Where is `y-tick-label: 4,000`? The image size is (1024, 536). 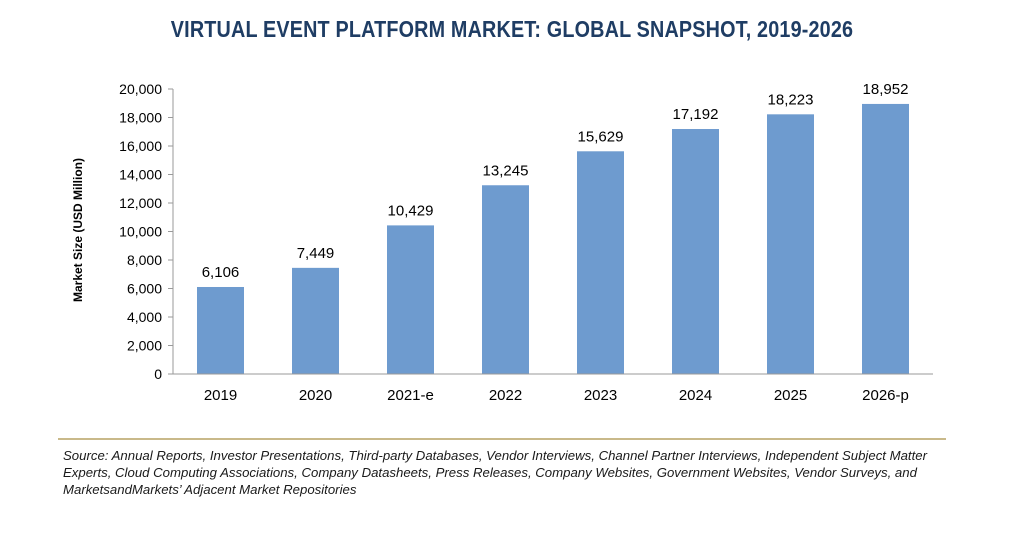 y-tick-label: 4,000 is located at coordinates (144, 317).